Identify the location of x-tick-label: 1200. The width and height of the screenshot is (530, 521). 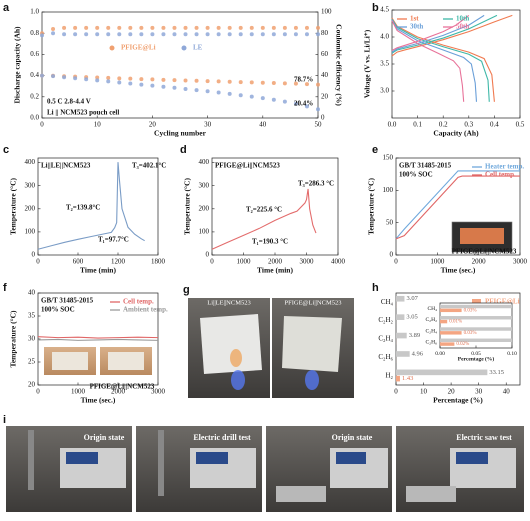
(118, 262).